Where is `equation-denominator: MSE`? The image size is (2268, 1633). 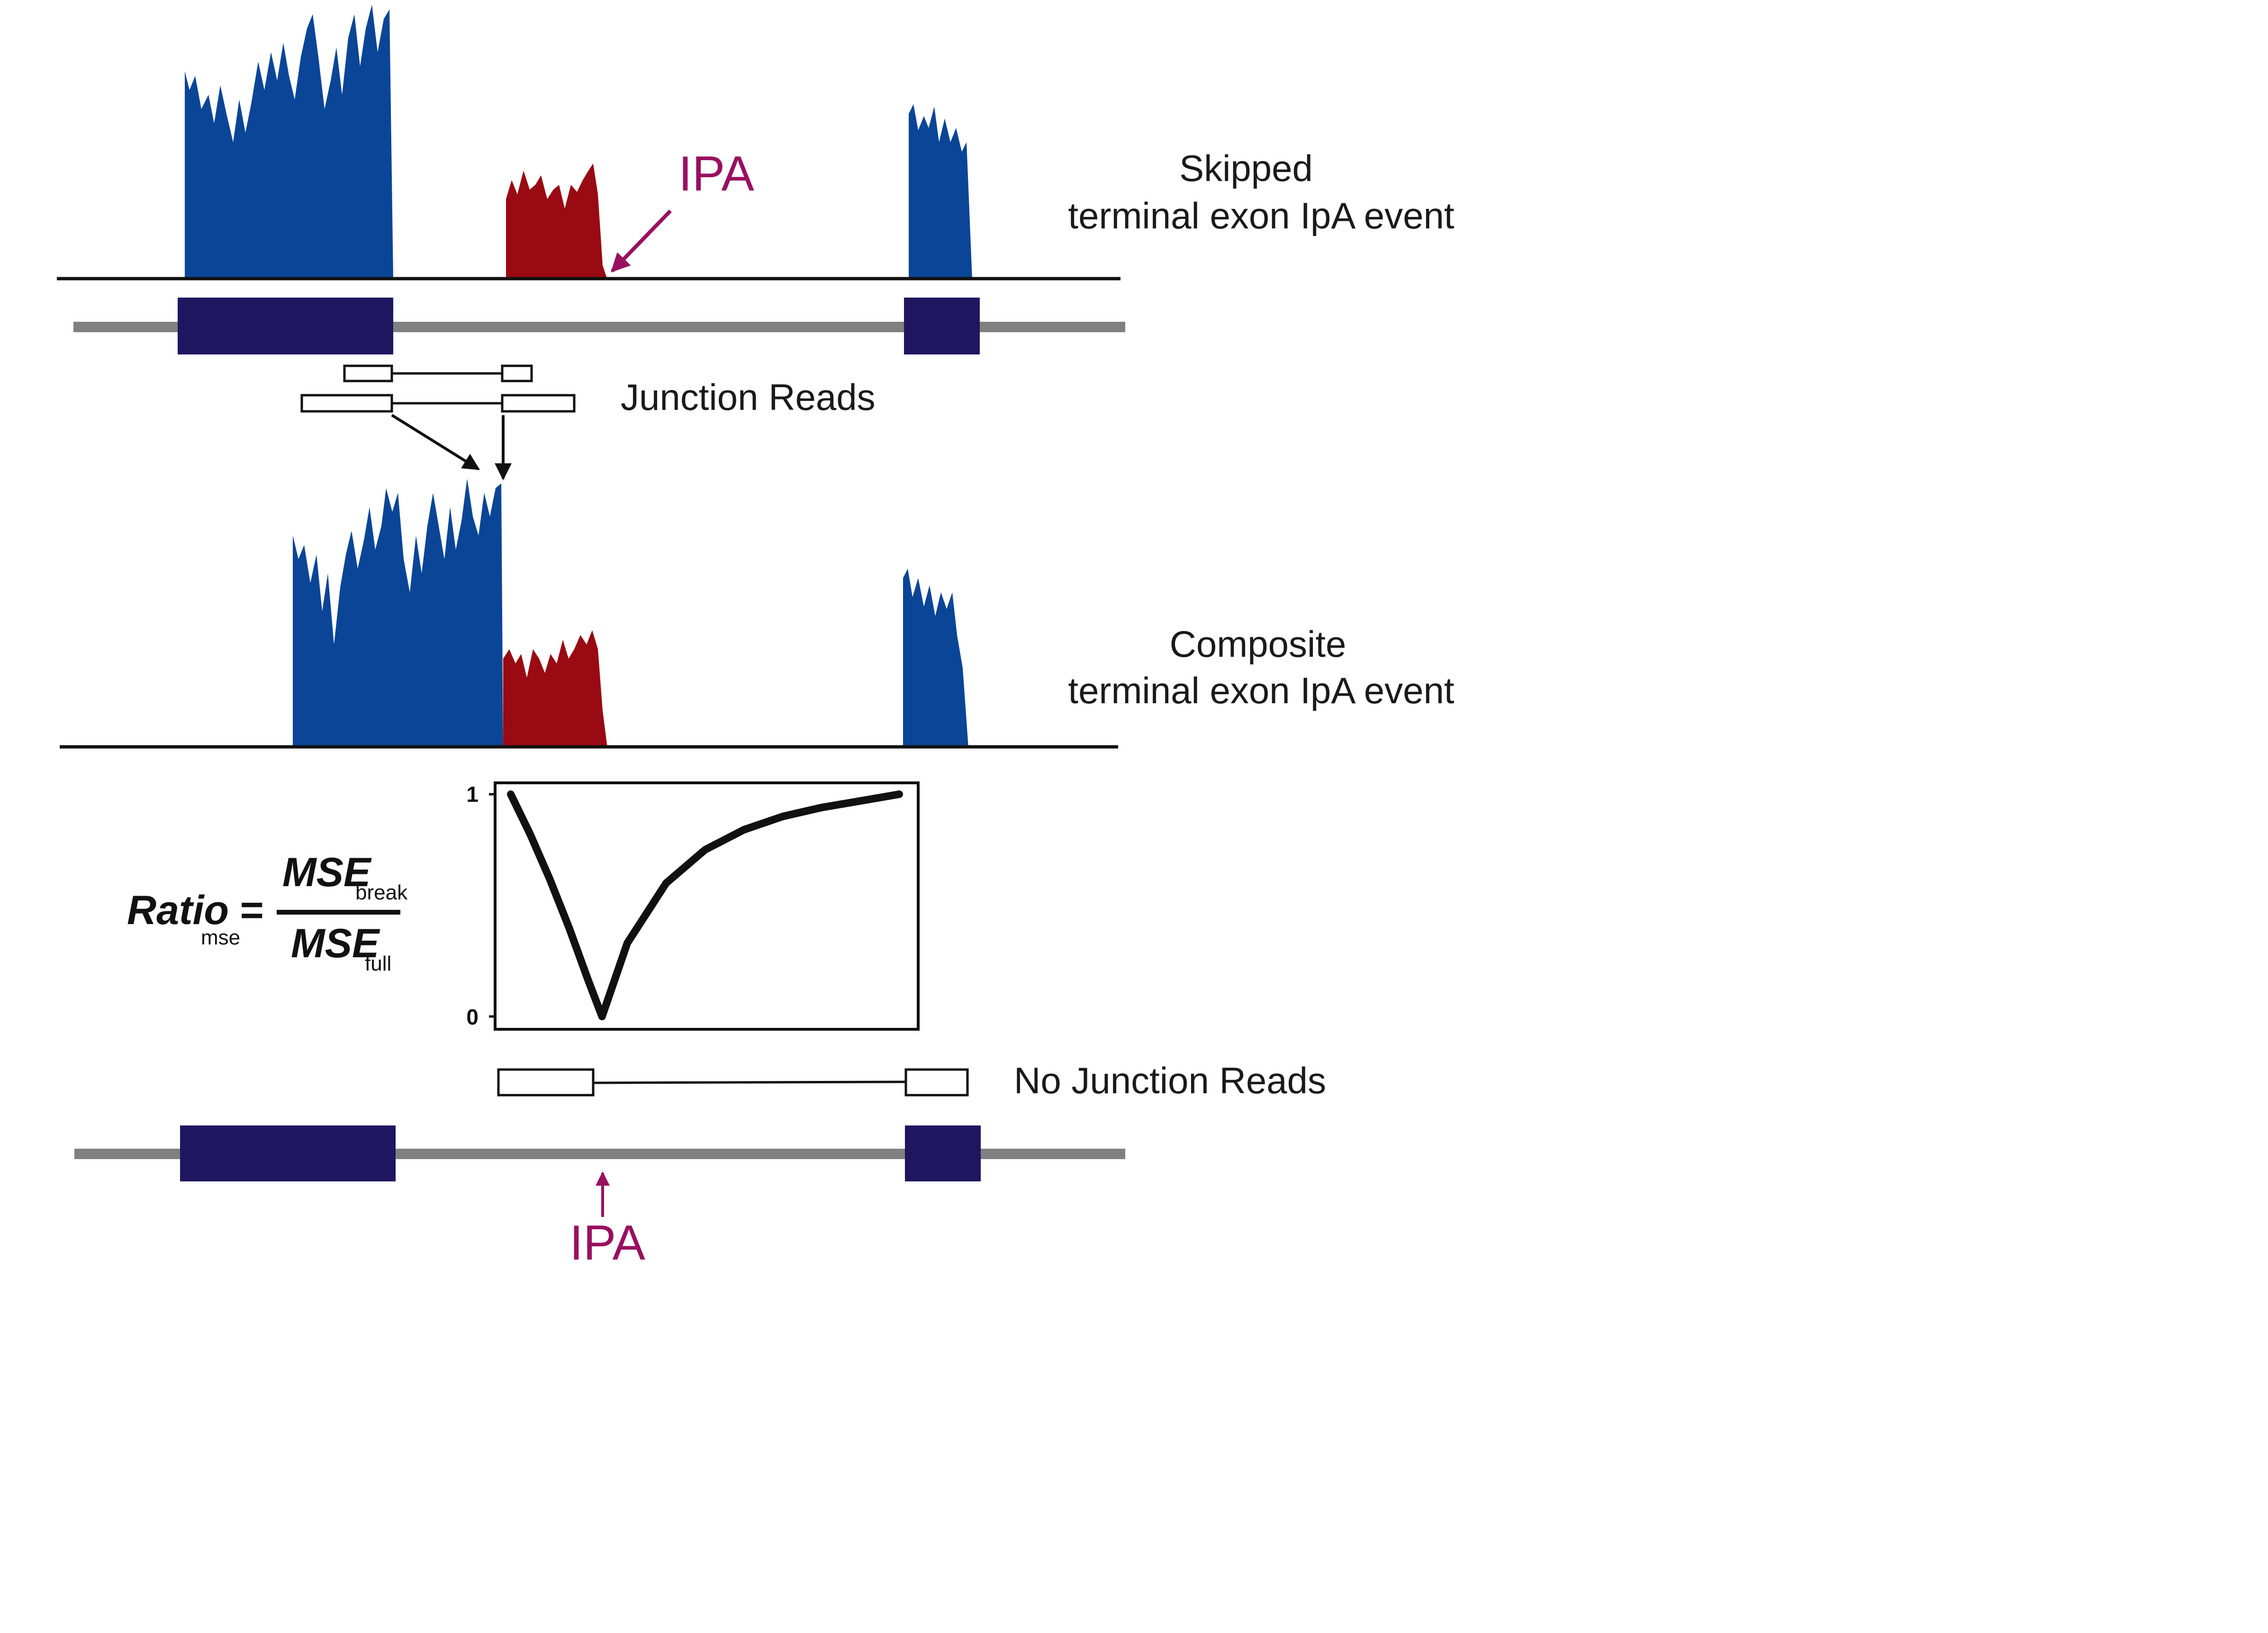 equation-denominator: MSE is located at coordinates (335, 943).